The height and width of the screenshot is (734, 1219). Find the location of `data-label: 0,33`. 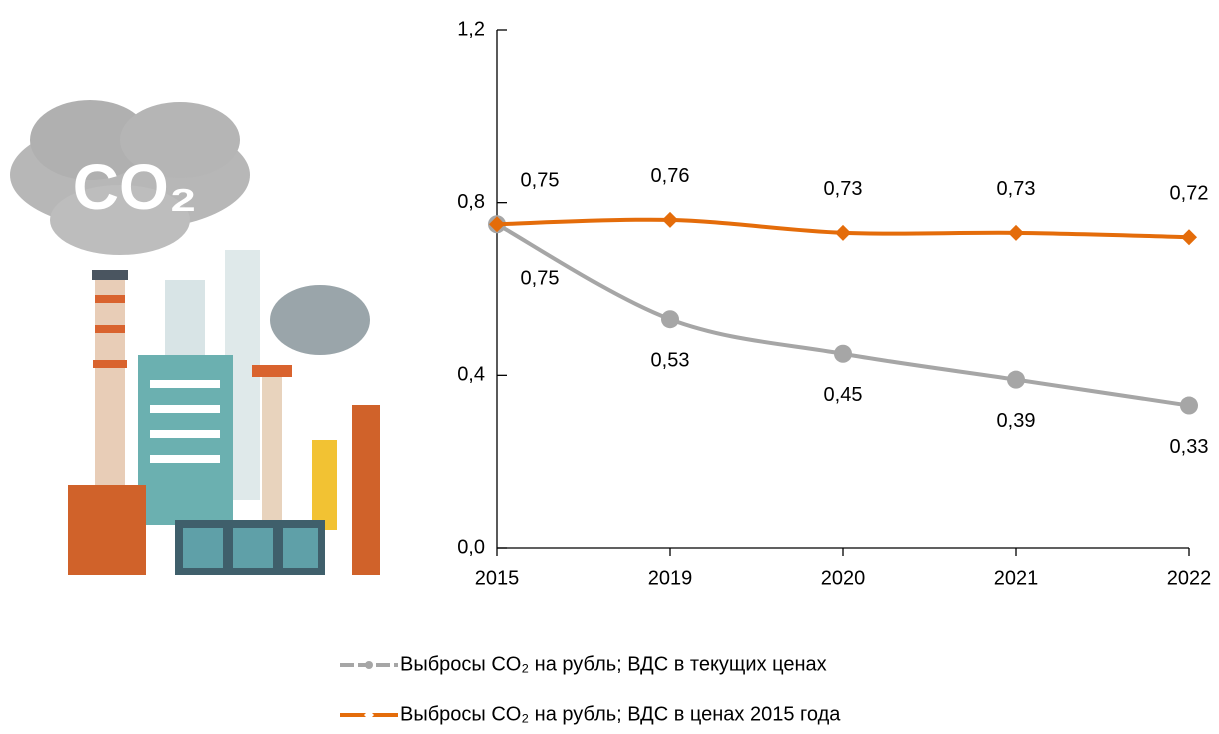

data-label: 0,33 is located at coordinates (1189, 447).